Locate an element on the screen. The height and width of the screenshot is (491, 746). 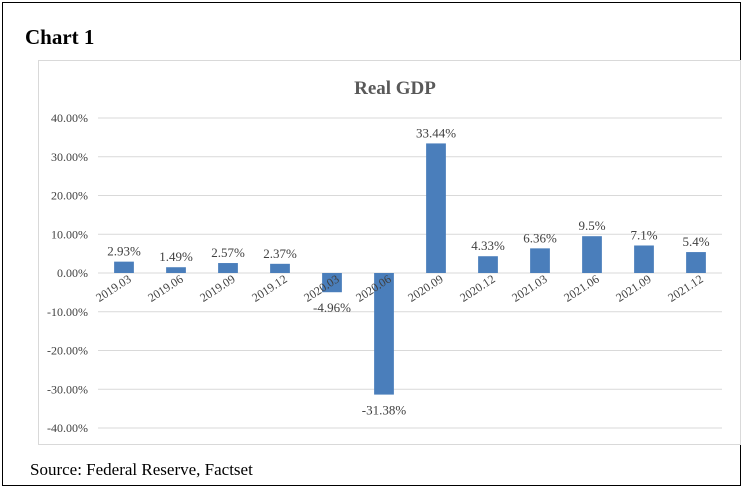
y-tick-label: -20.00% is located at coordinates (67, 351).